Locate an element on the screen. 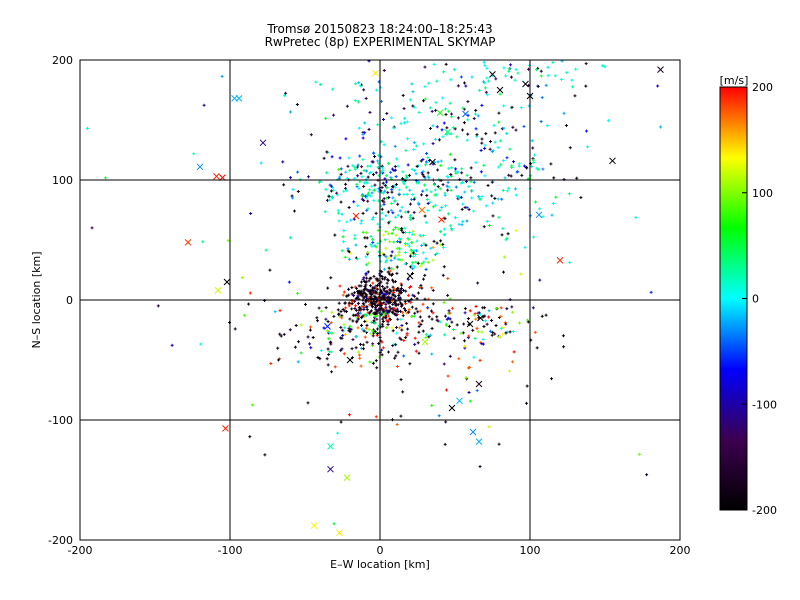  y-tick-label: -100 is located at coordinates (60, 420).